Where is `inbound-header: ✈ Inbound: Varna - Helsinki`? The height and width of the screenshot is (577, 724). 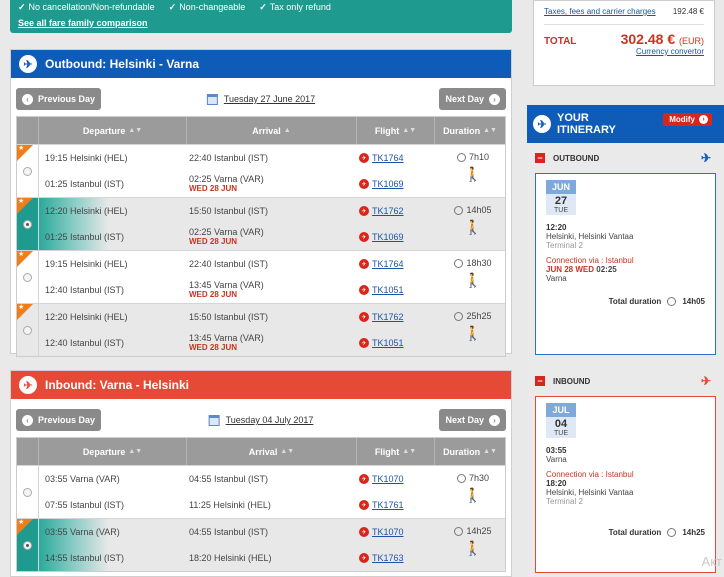 inbound-header: ✈ Inbound: Varna - Helsinki is located at coordinates (261, 385).